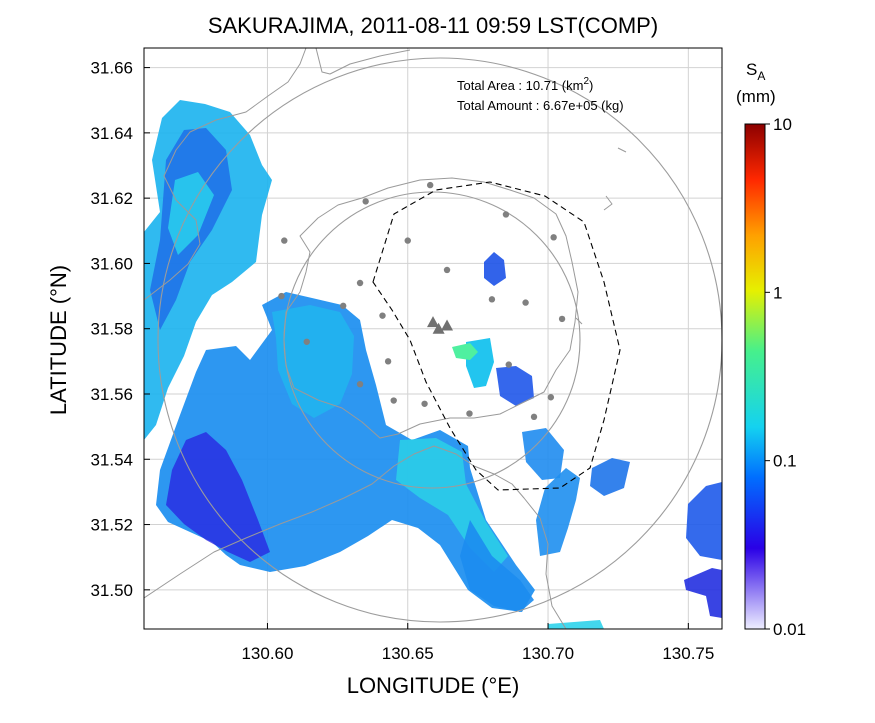  What do you see at coordinates (477, 643) in the screenshot?
I see `x-axis-ticks: 130.60 130.65 130.70 130.75` at bounding box center [477, 643].